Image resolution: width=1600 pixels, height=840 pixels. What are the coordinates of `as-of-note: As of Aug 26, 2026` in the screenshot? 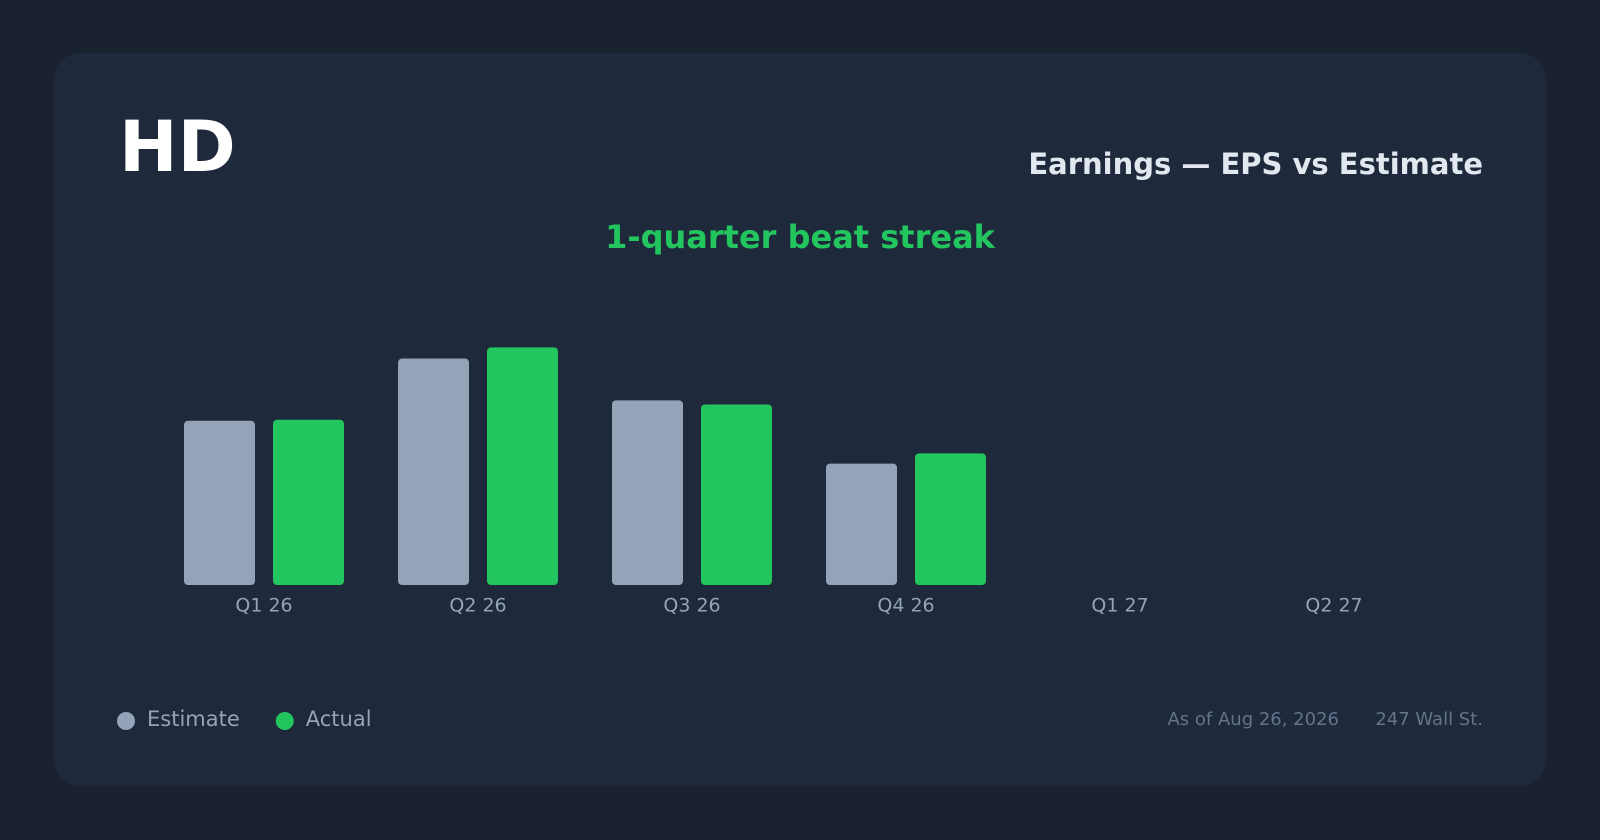 It's located at (1253, 719).